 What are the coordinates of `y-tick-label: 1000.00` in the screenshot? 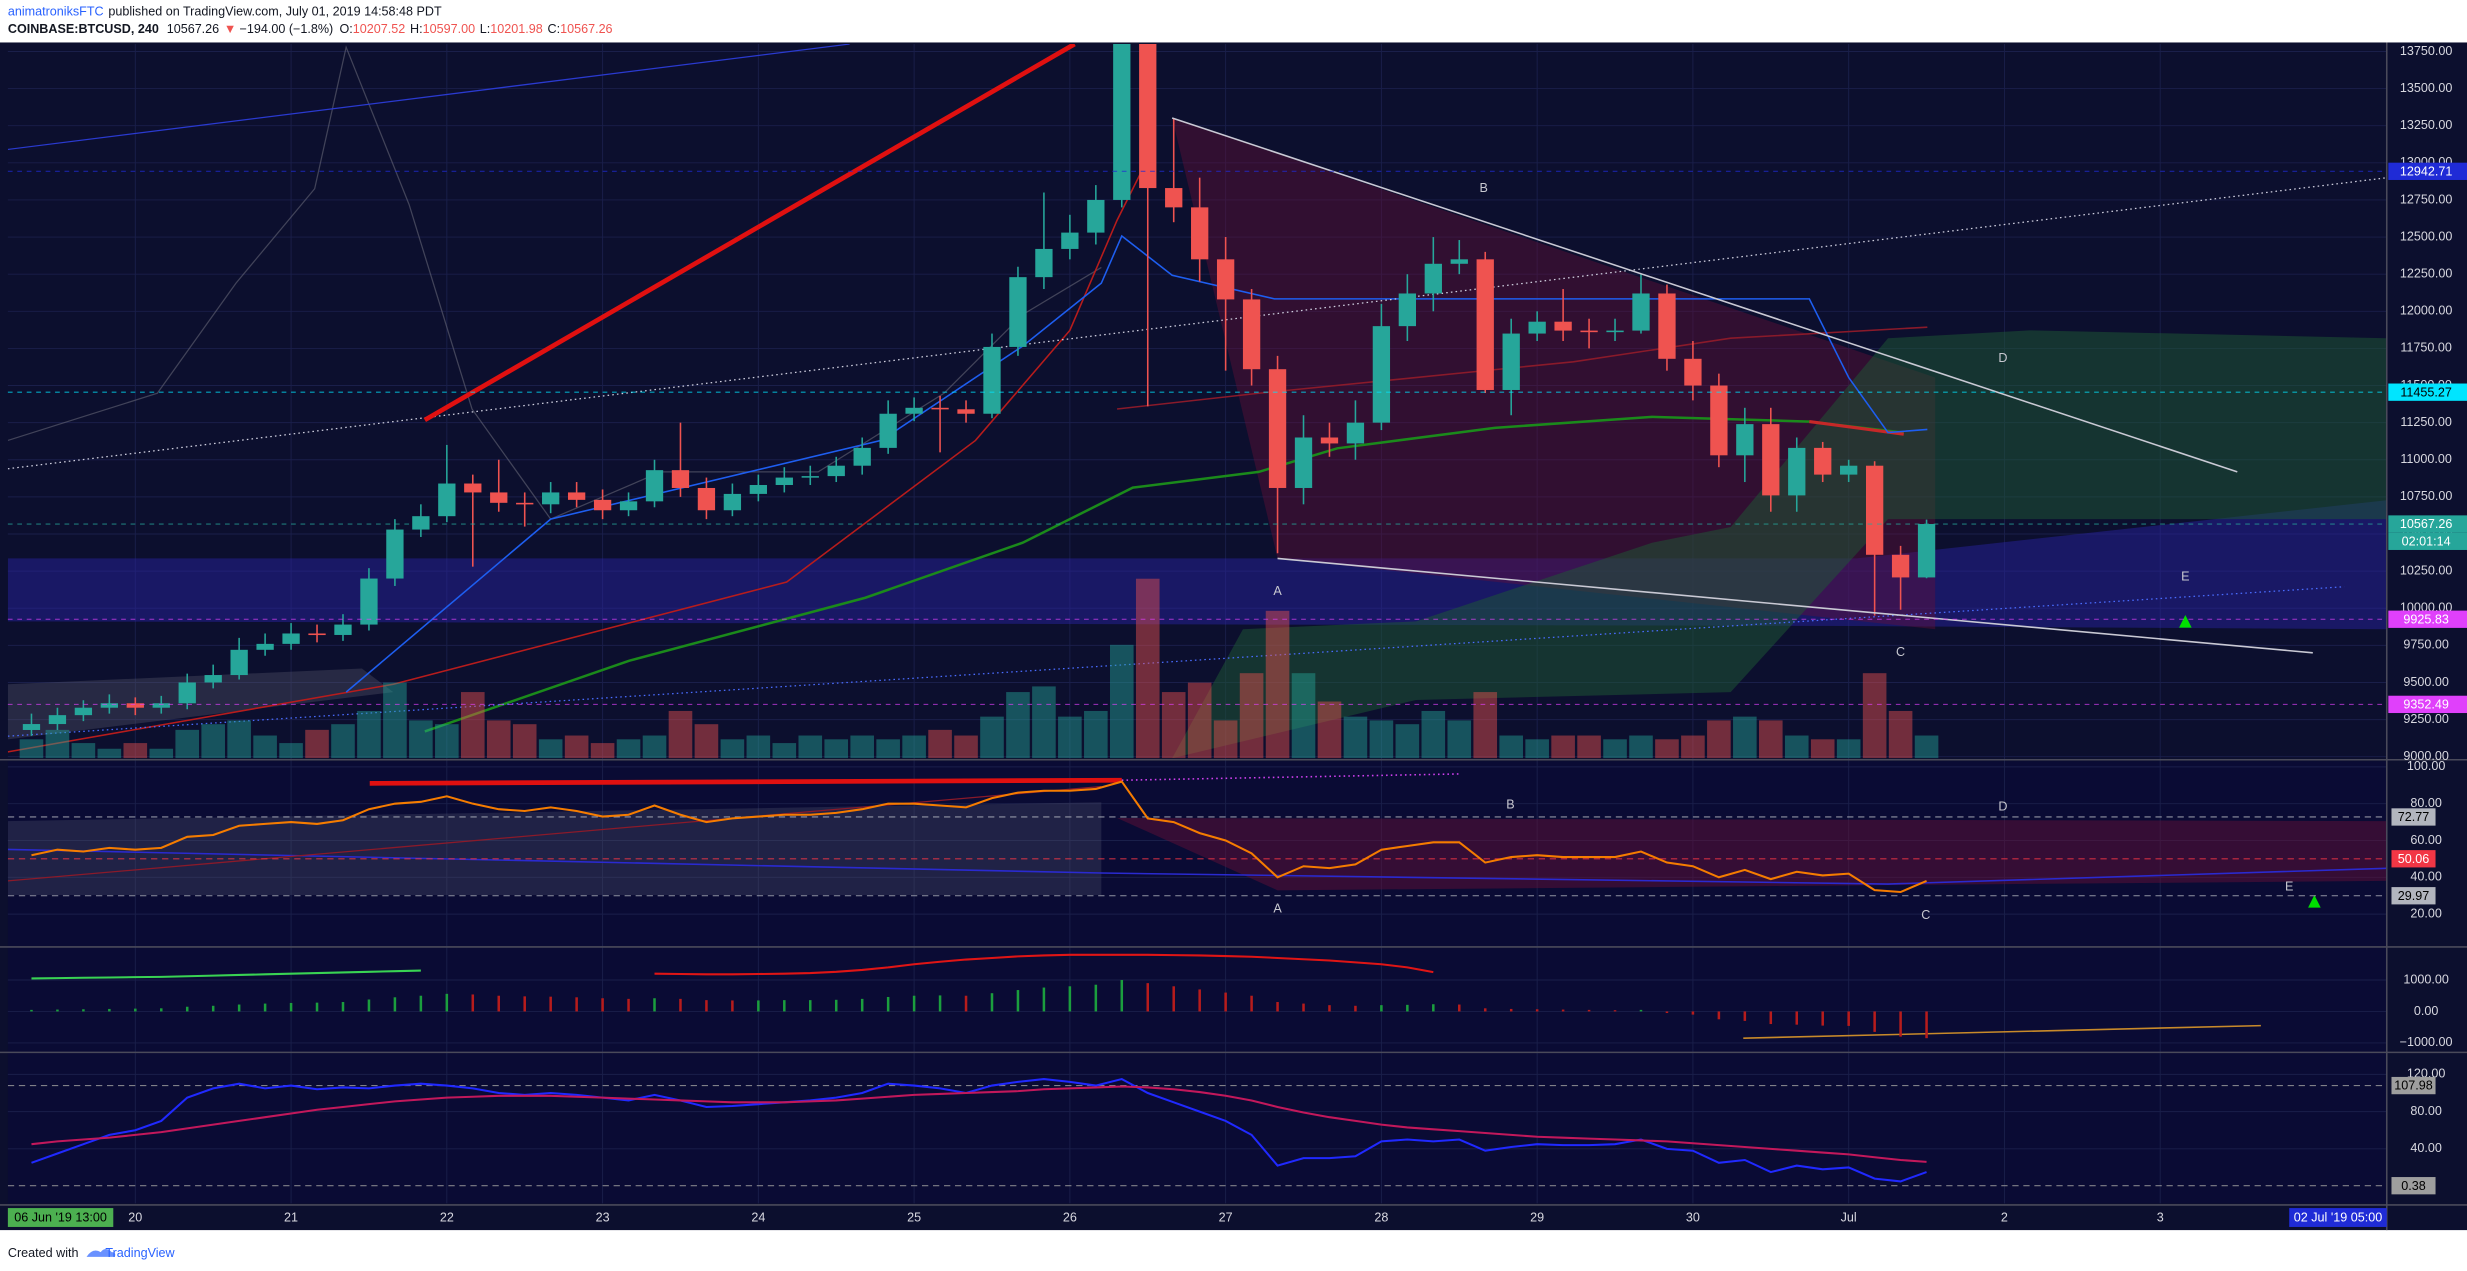 It's located at (2425, 979).